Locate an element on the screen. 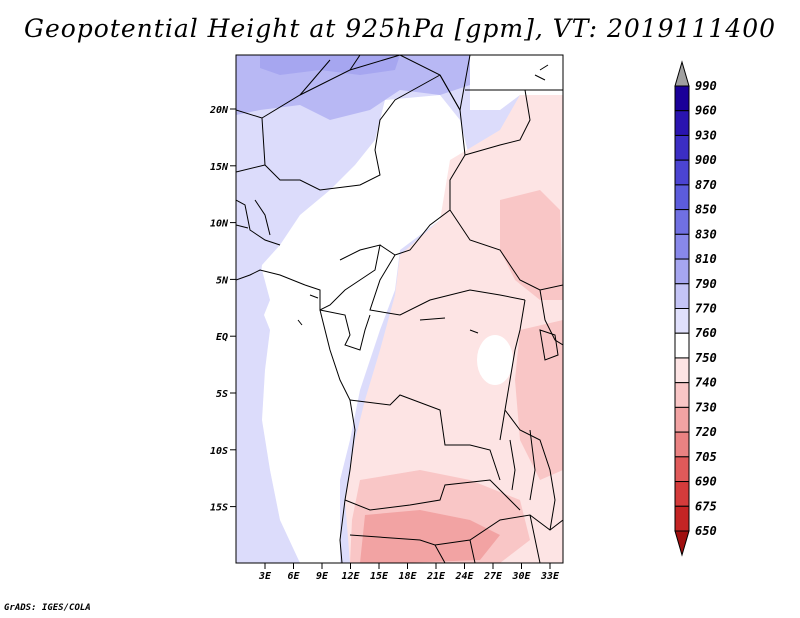 The height and width of the screenshot is (618, 800). colorbar-label: 870 is located at coordinates (706, 185).